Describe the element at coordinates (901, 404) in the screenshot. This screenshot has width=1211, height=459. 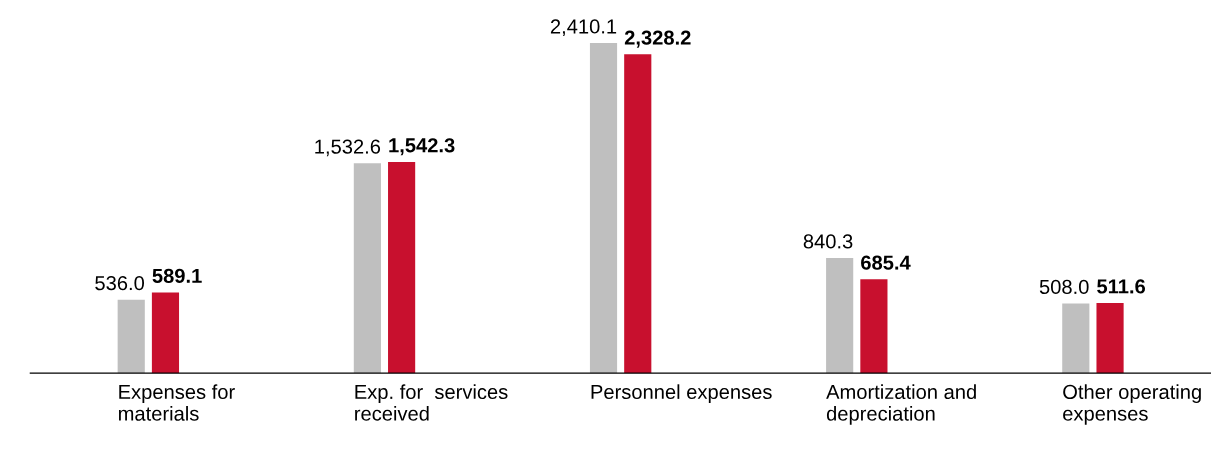
I see `x-tick-label: Amortization and depreciation` at that location.